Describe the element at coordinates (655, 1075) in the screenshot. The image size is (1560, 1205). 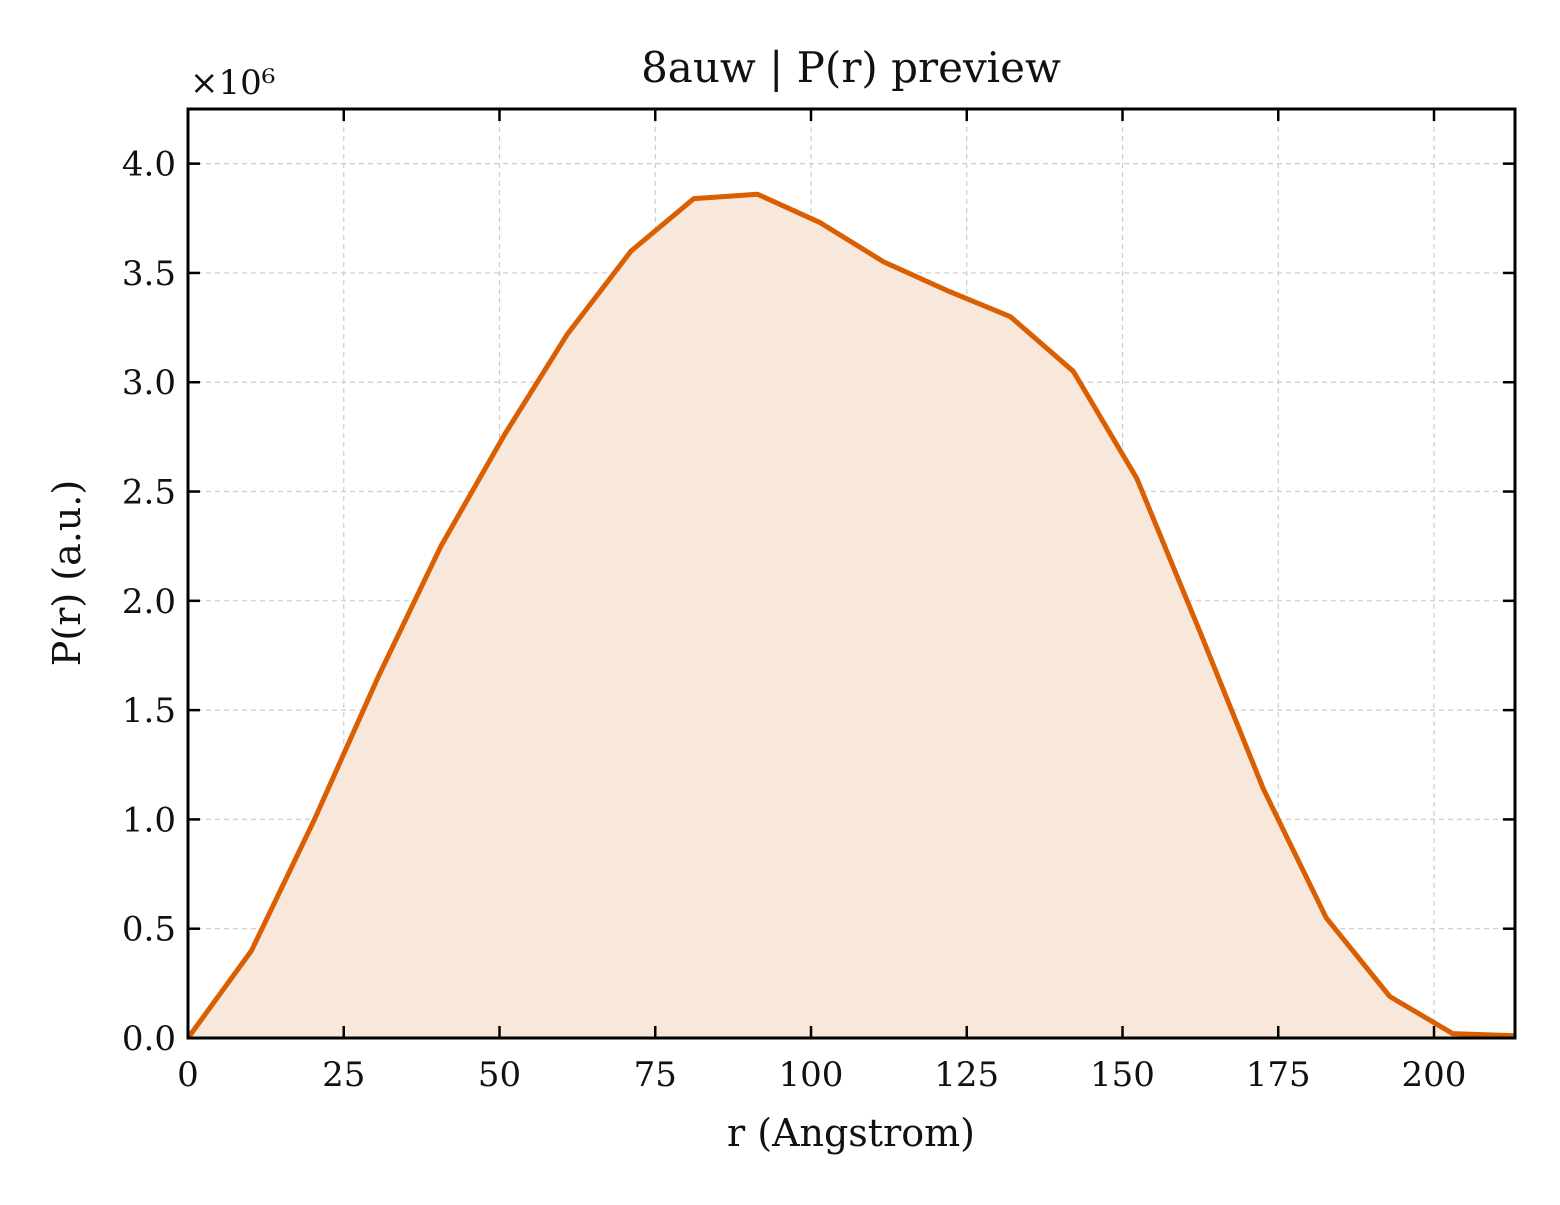
I see `x-tick-label: 75` at that location.